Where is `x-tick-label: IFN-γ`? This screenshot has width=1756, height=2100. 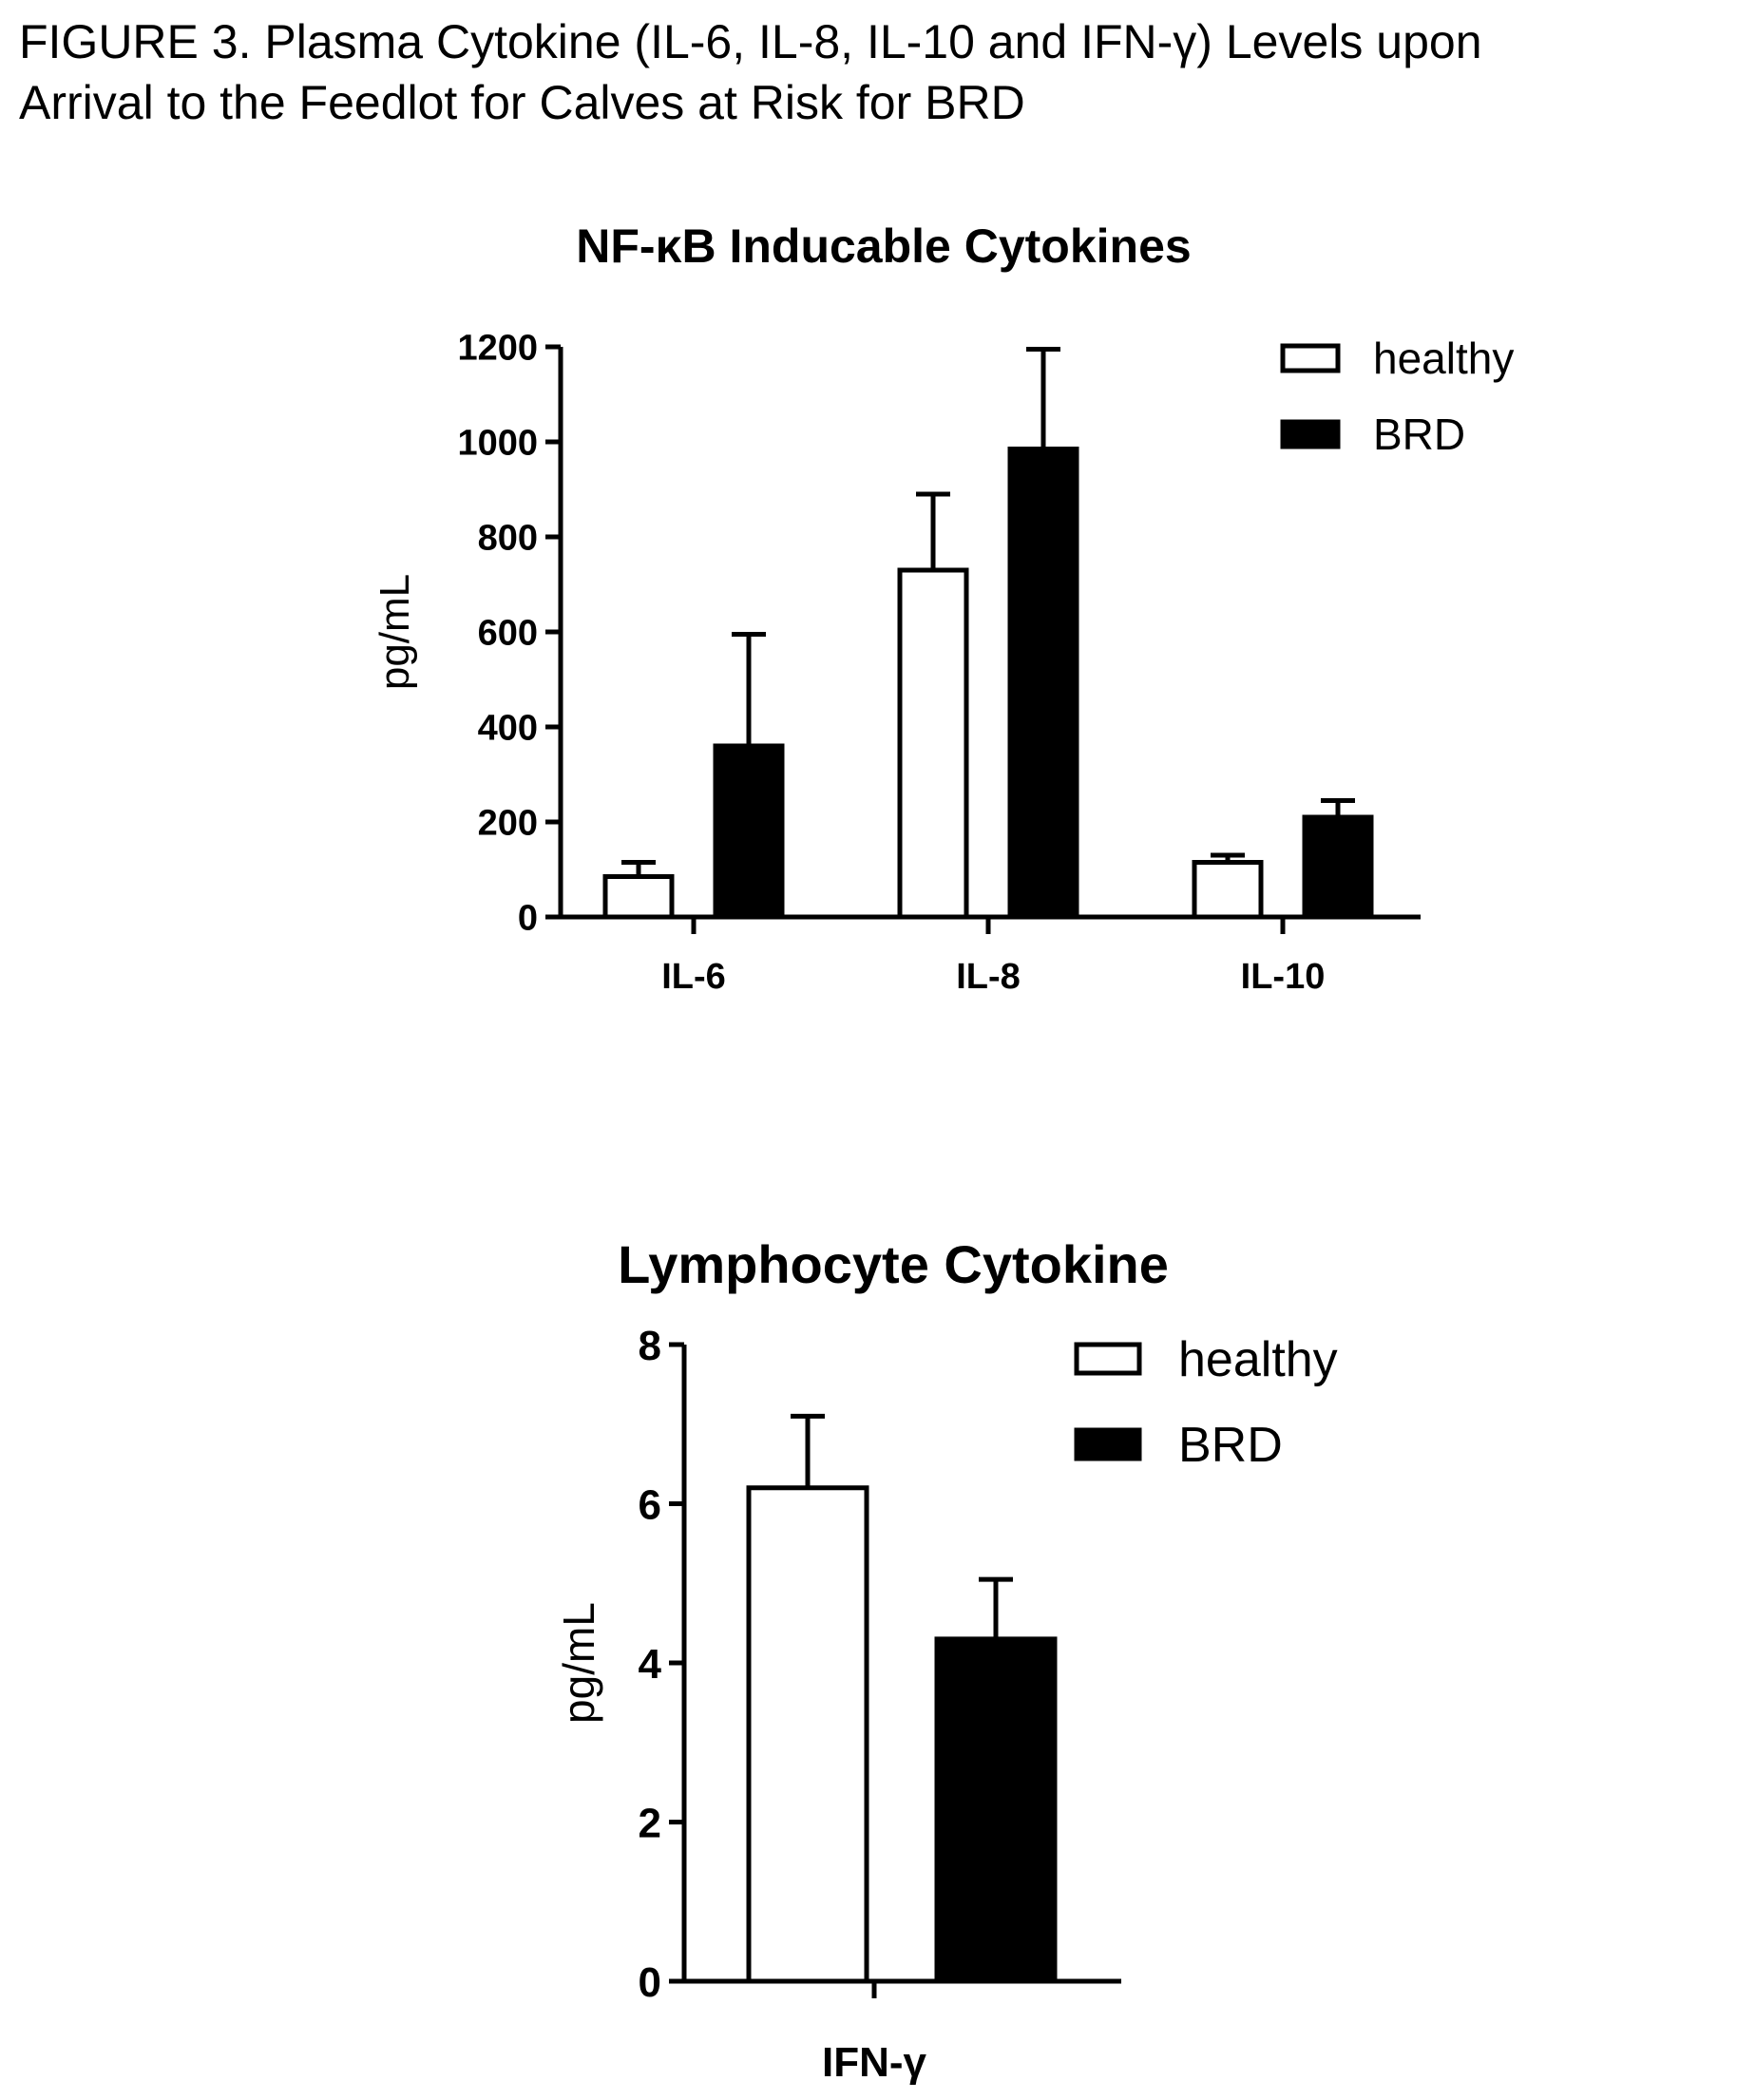 x-tick-label: IFN-γ is located at coordinates (874, 2062).